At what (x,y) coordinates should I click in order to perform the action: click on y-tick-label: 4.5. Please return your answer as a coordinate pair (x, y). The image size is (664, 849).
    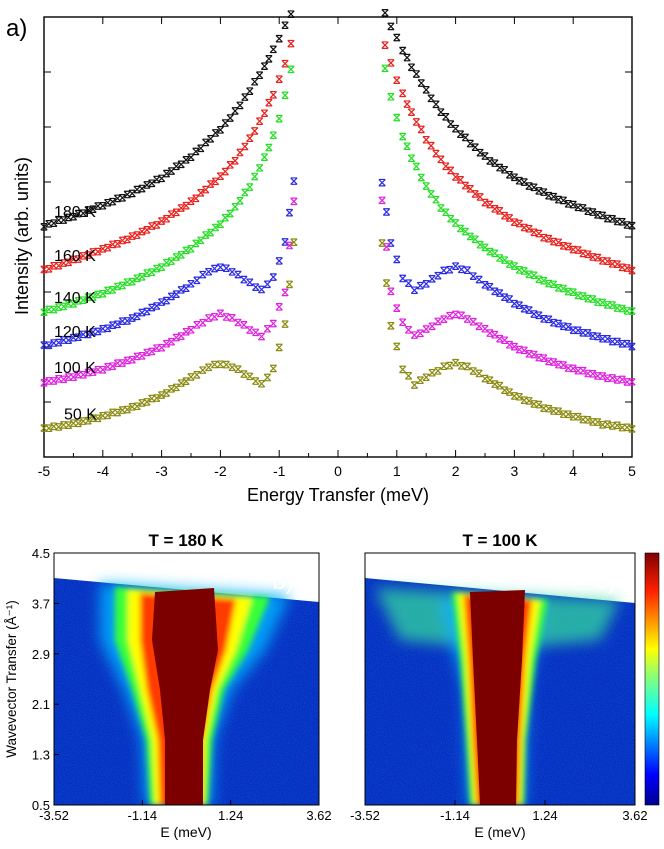
    Looking at the image, I should click on (41, 553).